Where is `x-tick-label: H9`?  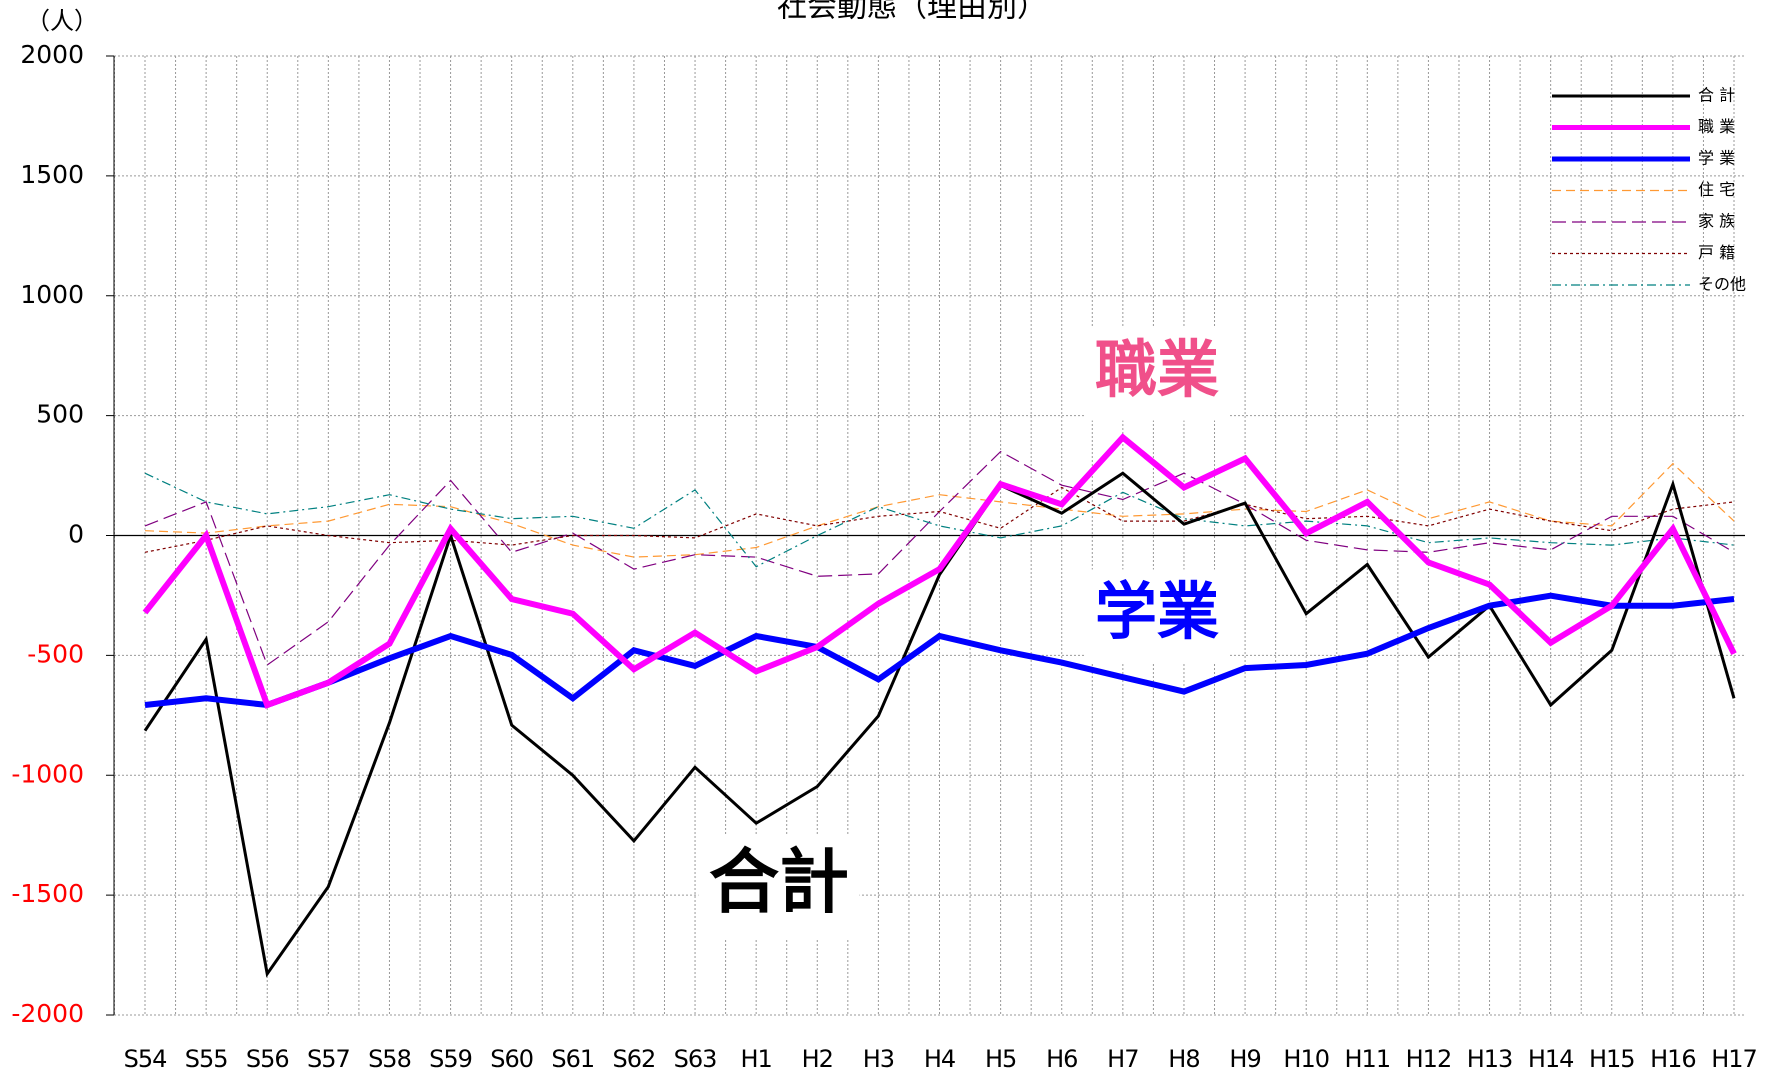 x-tick-label: H9 is located at coordinates (1244, 1059).